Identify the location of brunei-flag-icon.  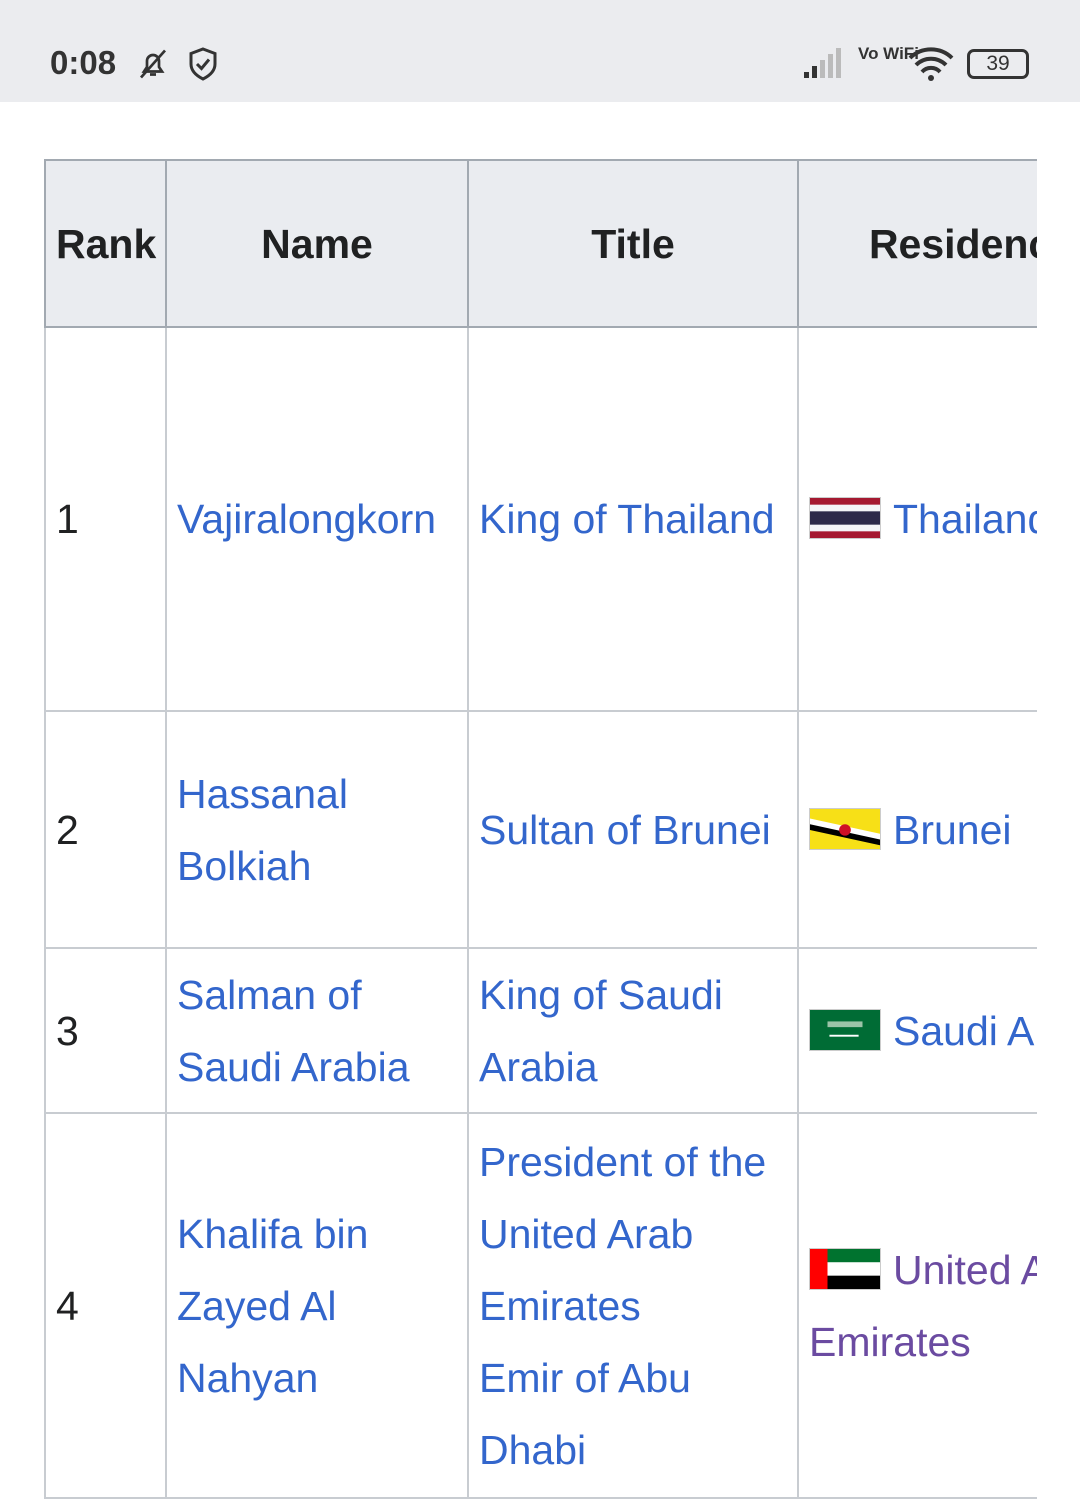
(845, 828).